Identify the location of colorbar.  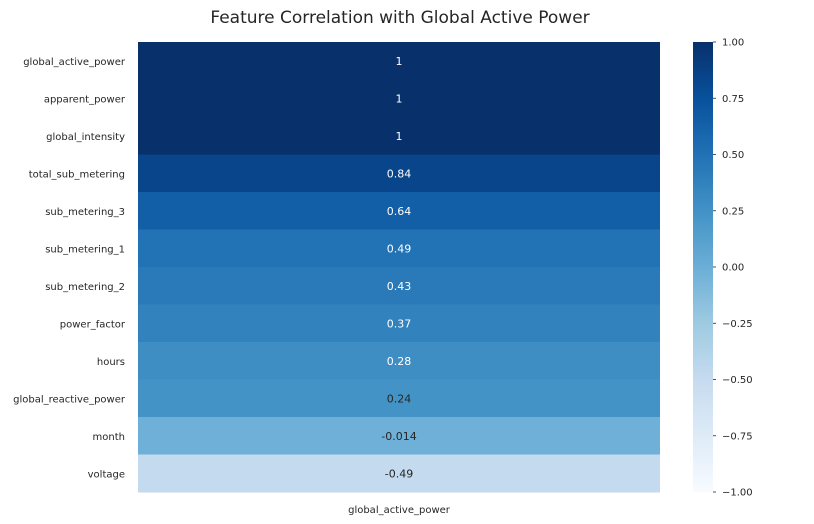
(703, 267).